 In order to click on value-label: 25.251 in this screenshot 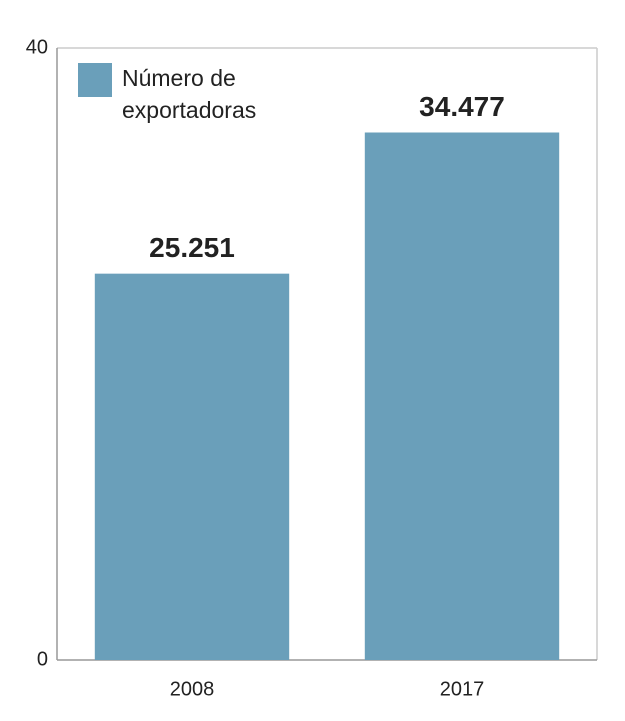, I will do `click(192, 247)`.